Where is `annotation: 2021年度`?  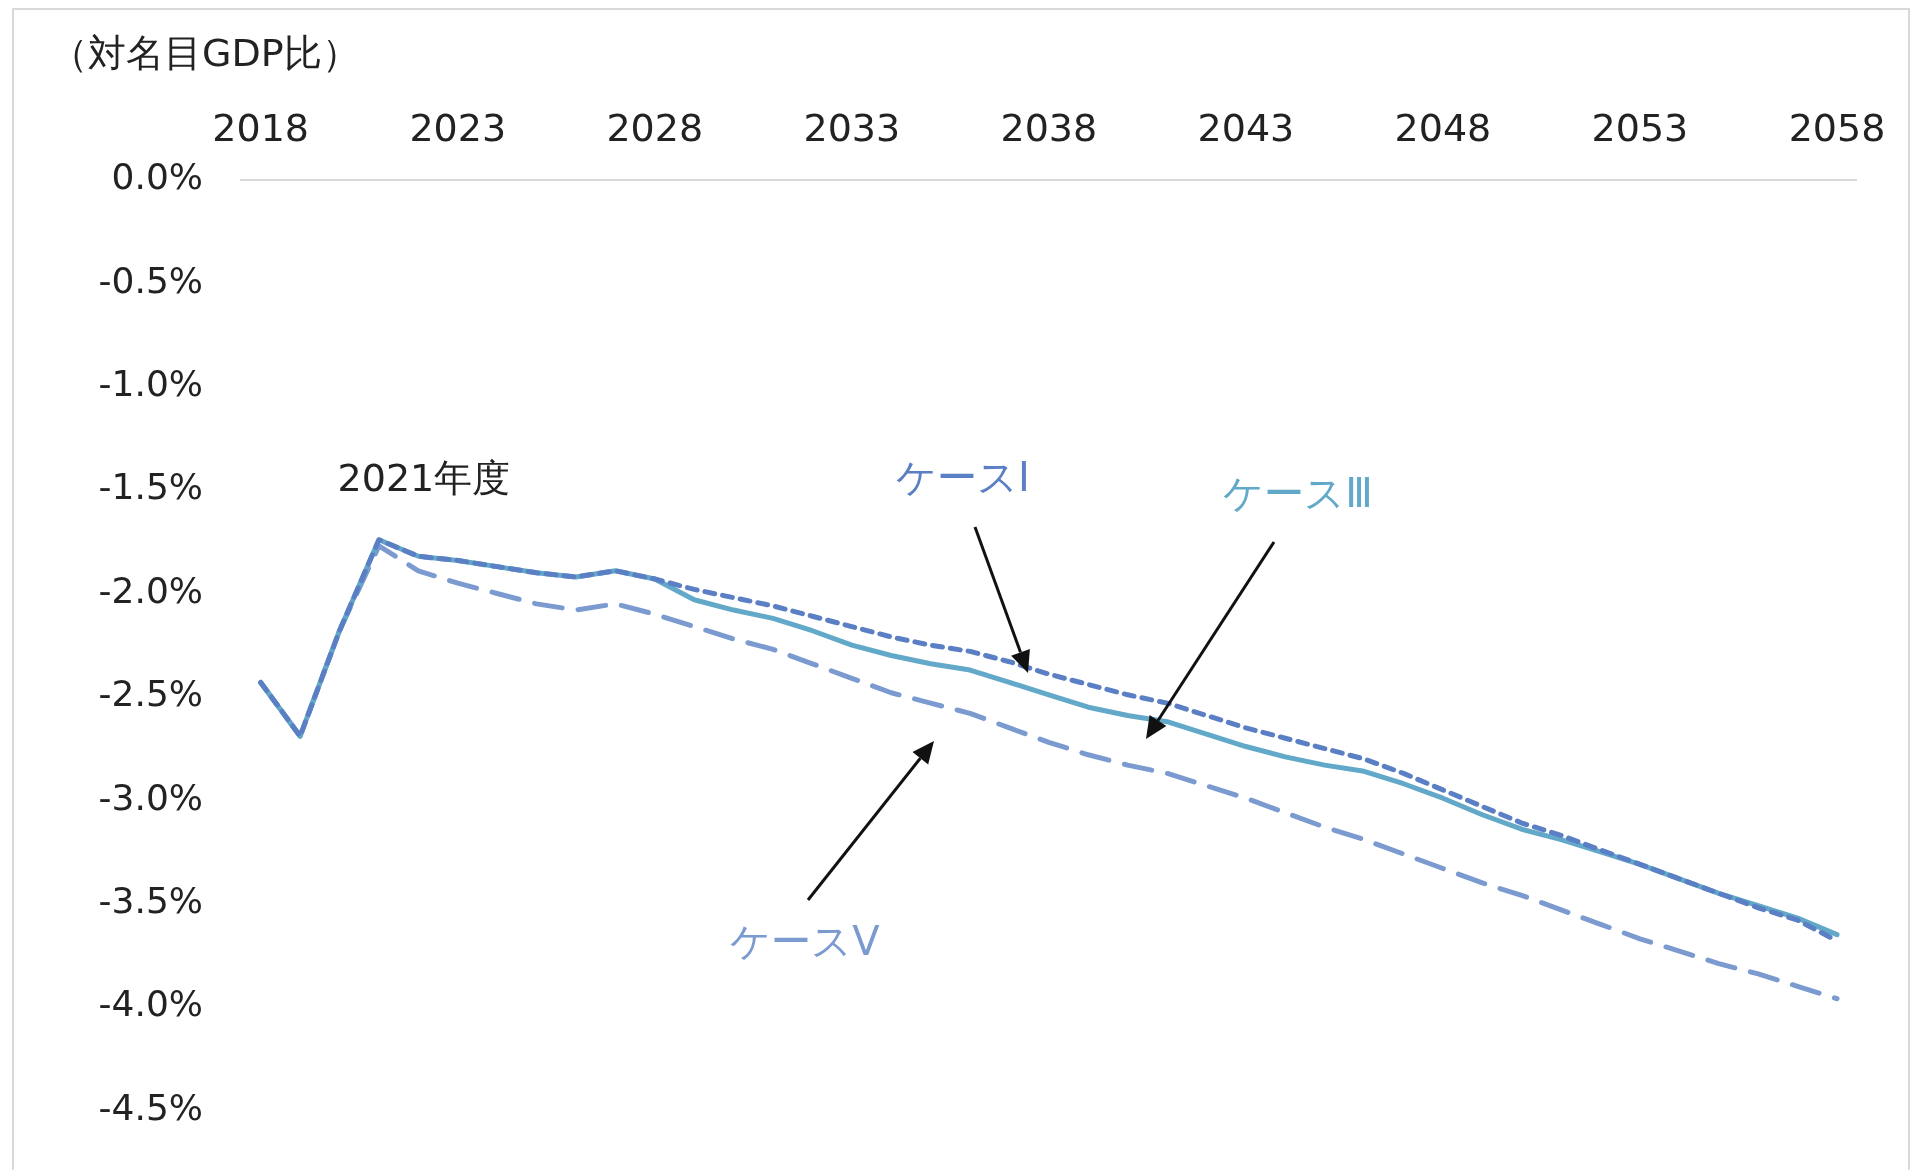
annotation: 2021年度 is located at coordinates (424, 477).